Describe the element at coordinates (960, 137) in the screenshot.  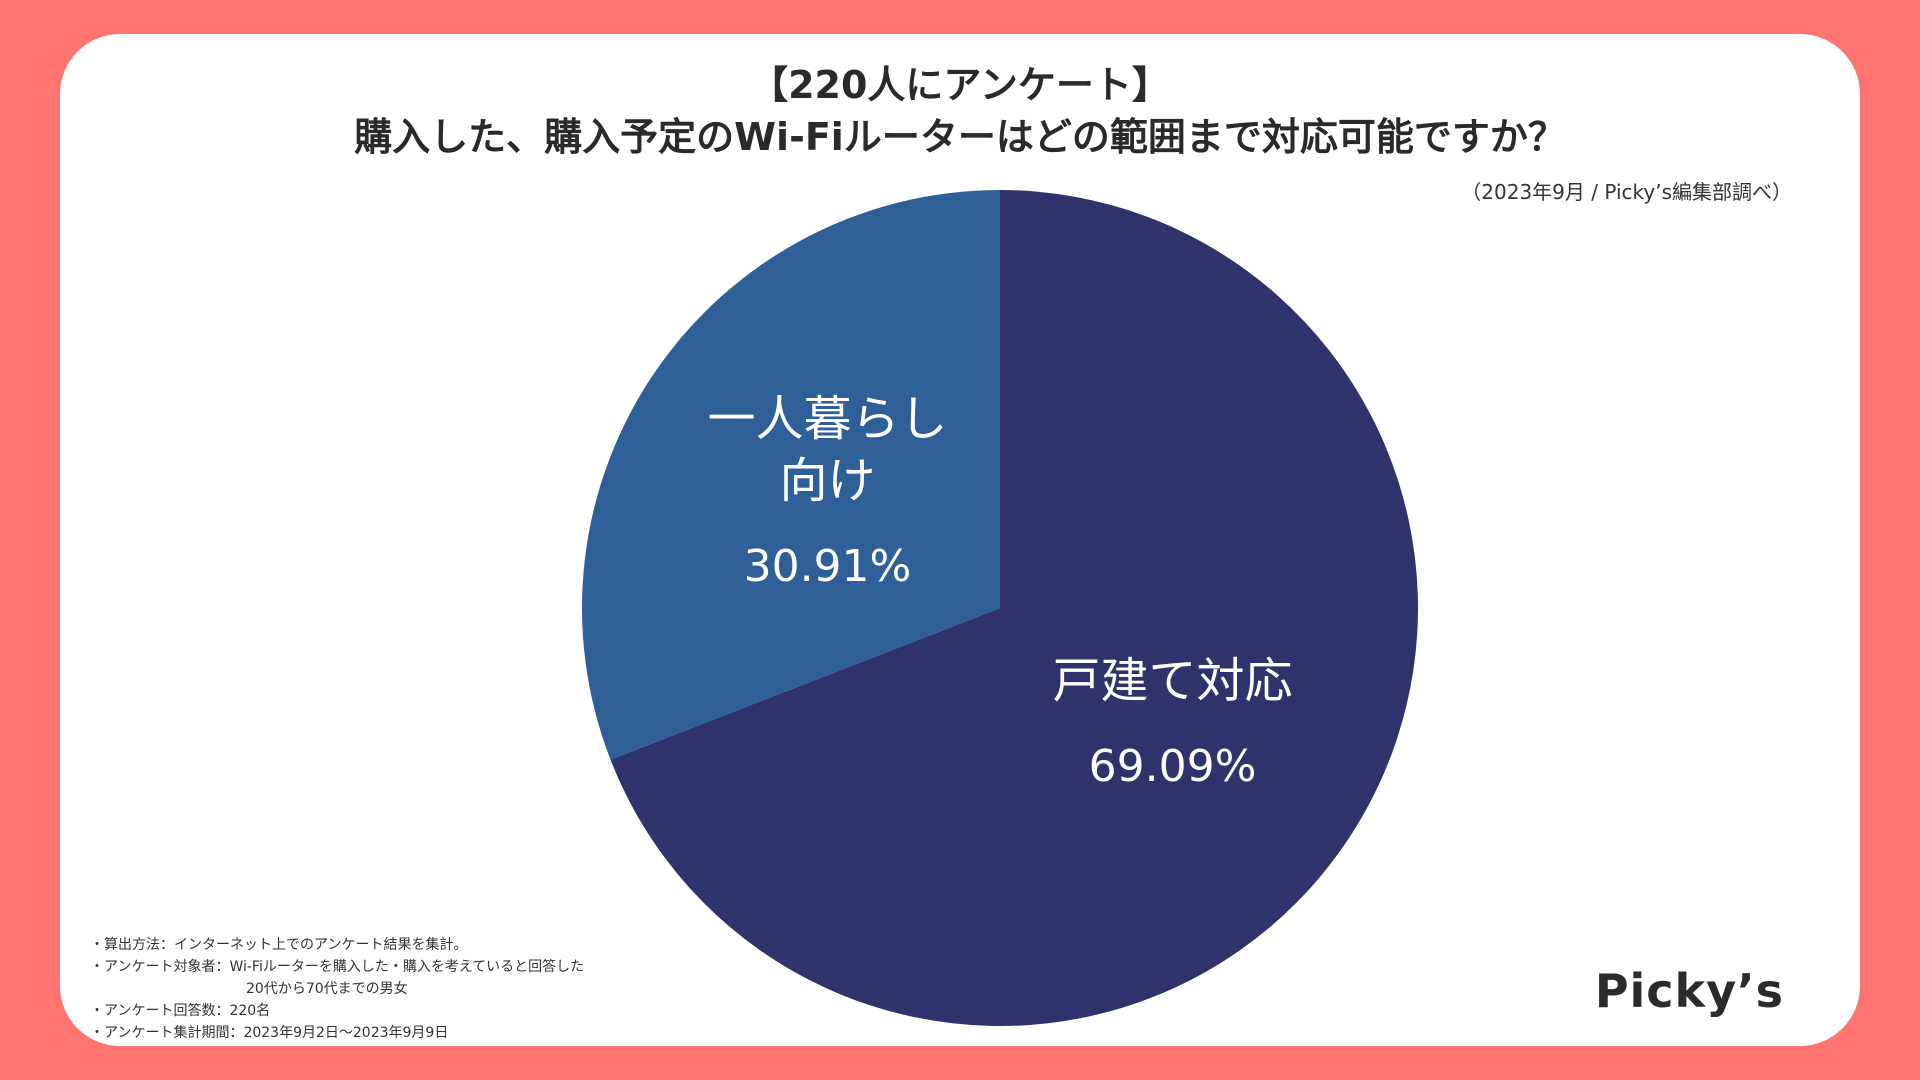
I see `chart-title-line2: 購入した、購入予定のWi-Fiルーターはどの範囲まで対応可能ですか？` at that location.